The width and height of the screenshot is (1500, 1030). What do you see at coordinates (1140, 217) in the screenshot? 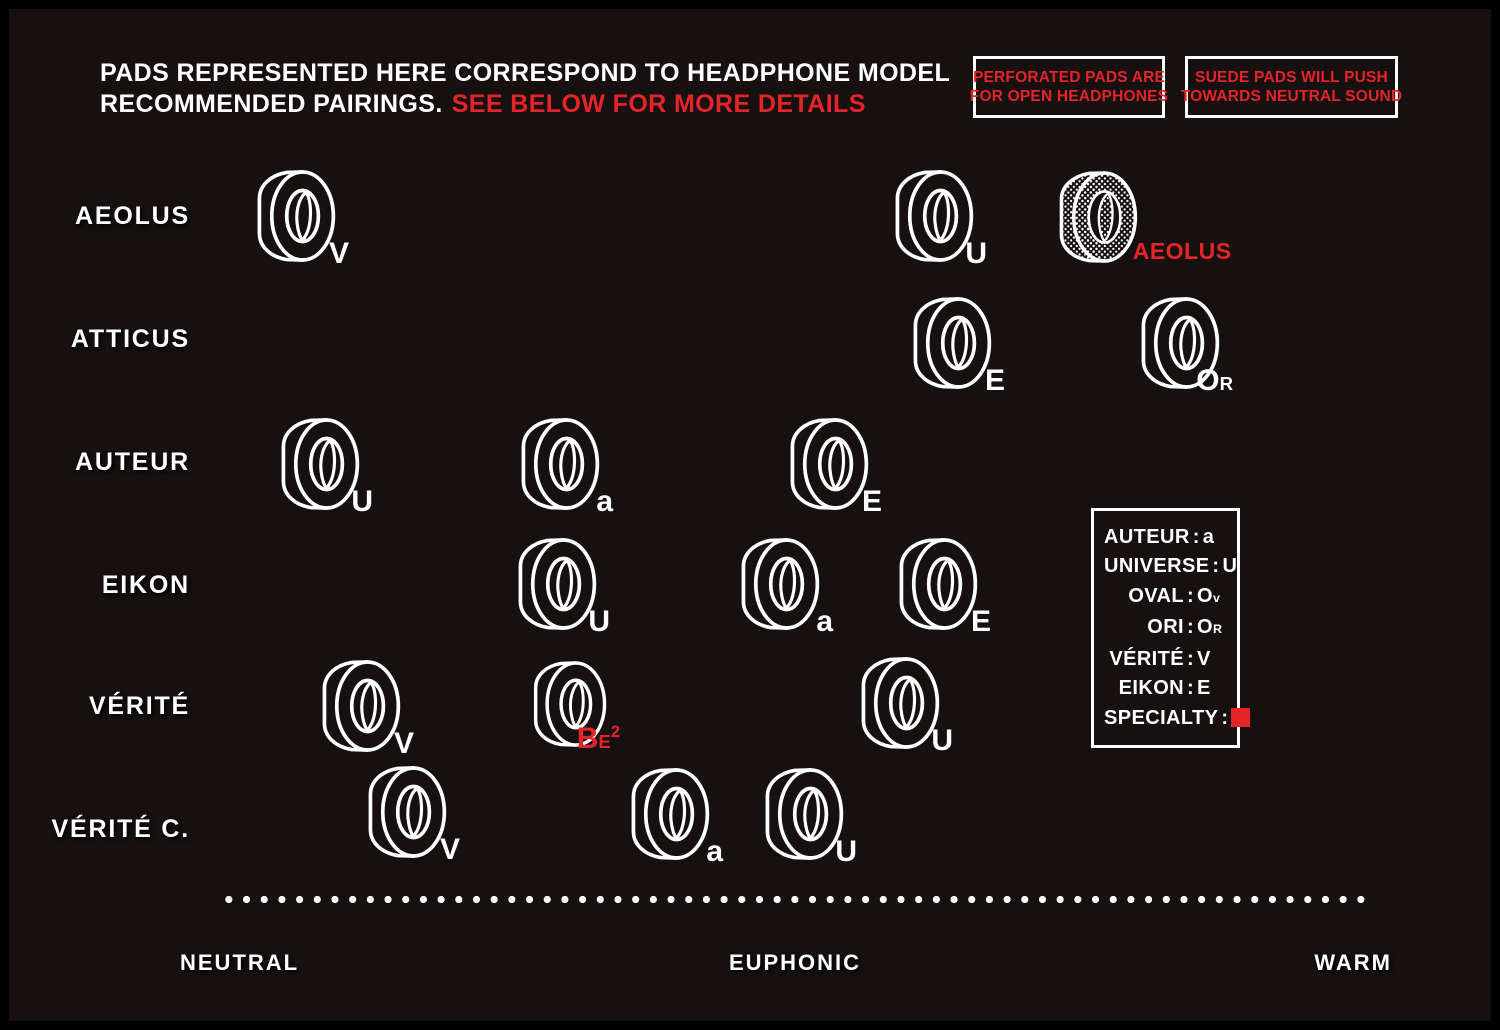
I see `pad-aeolus: AEOLUS` at bounding box center [1140, 217].